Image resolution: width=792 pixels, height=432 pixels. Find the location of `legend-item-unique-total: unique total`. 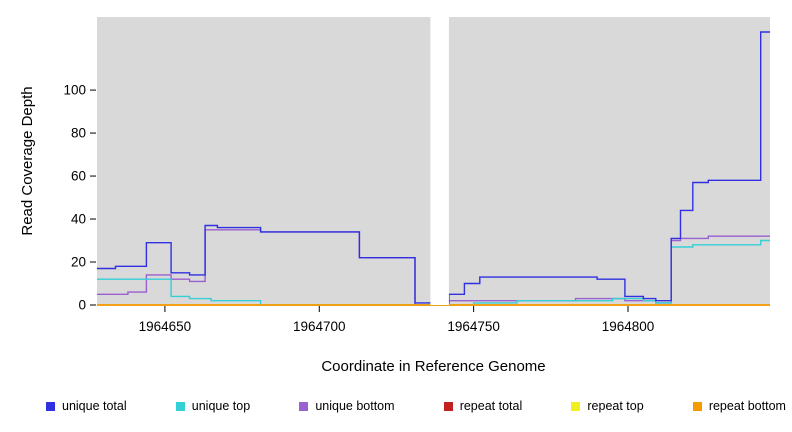

legend-item-unique-total: unique total is located at coordinates (86, 406).